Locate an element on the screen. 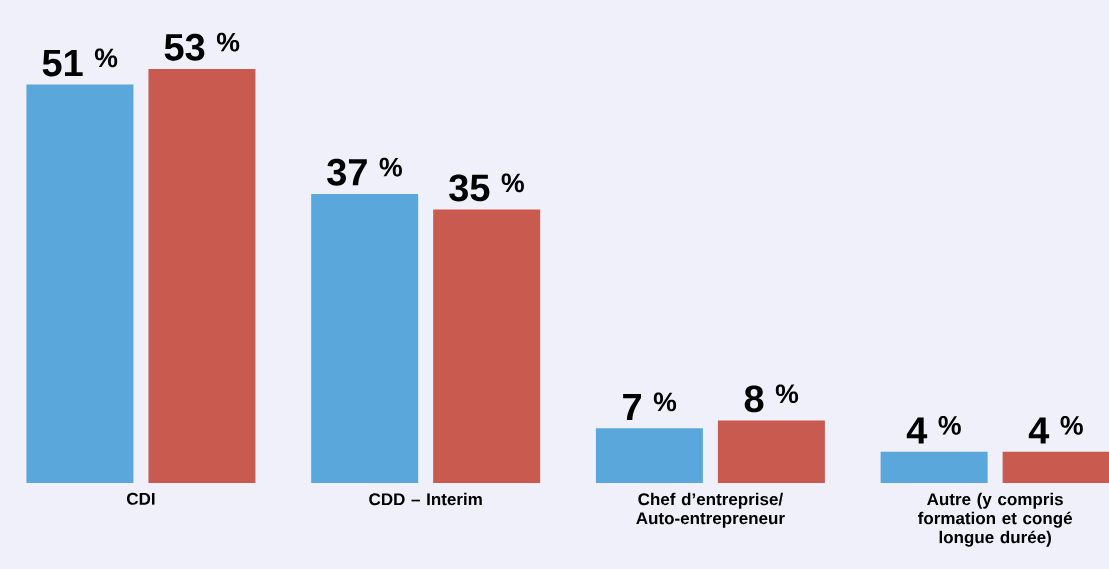 The height and width of the screenshot is (569, 1109). x-tick-label: Chef d’entreprise/ Auto-entrepreneur is located at coordinates (710, 510).